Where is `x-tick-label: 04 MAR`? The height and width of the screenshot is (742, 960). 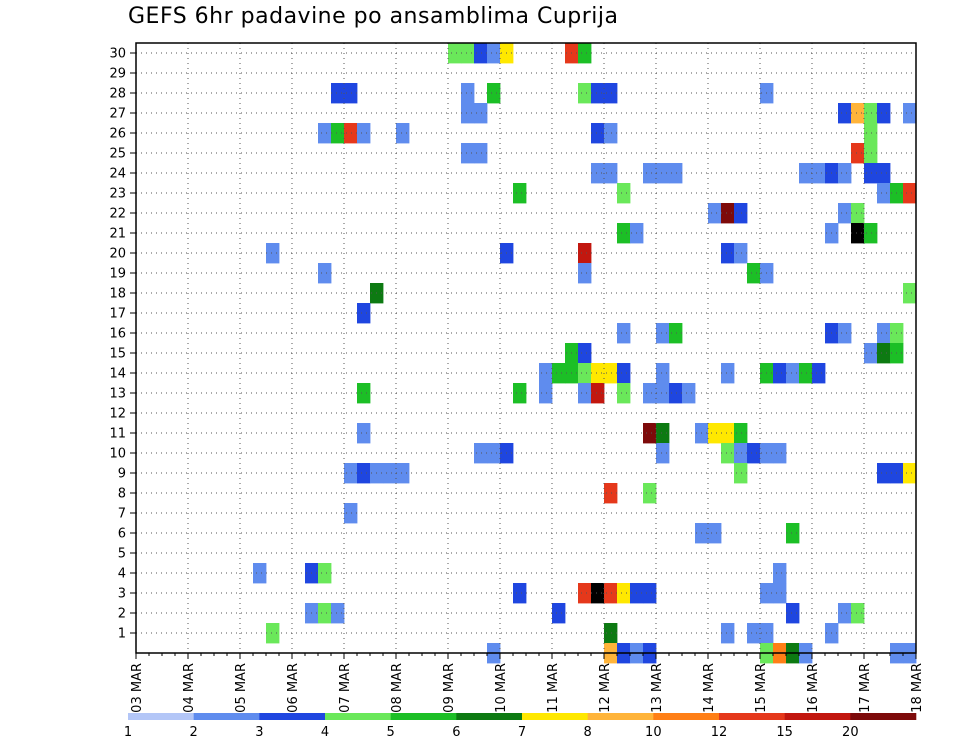
x-tick-label: 04 MAR is located at coordinates (189, 688).